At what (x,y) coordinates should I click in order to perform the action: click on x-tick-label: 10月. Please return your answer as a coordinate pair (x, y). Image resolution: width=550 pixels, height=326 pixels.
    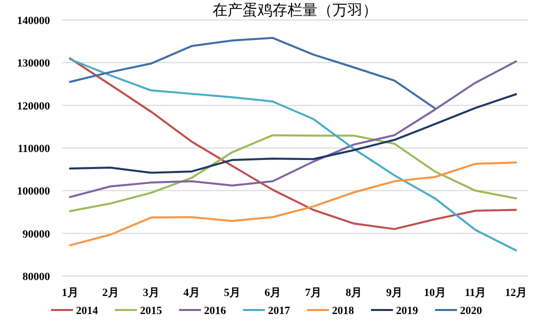
    Looking at the image, I should click on (435, 293).